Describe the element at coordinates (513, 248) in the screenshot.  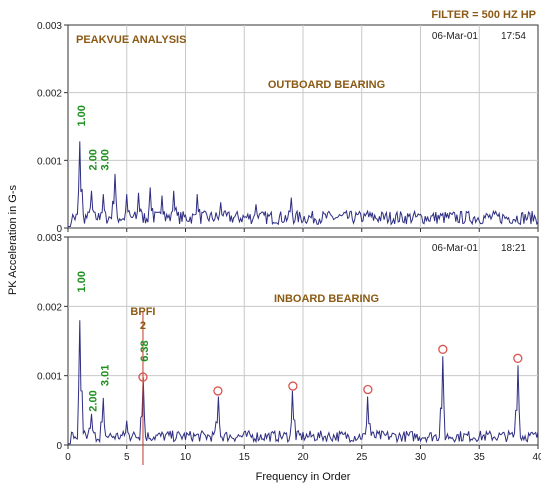
I see `panel-time: 18:21` at that location.